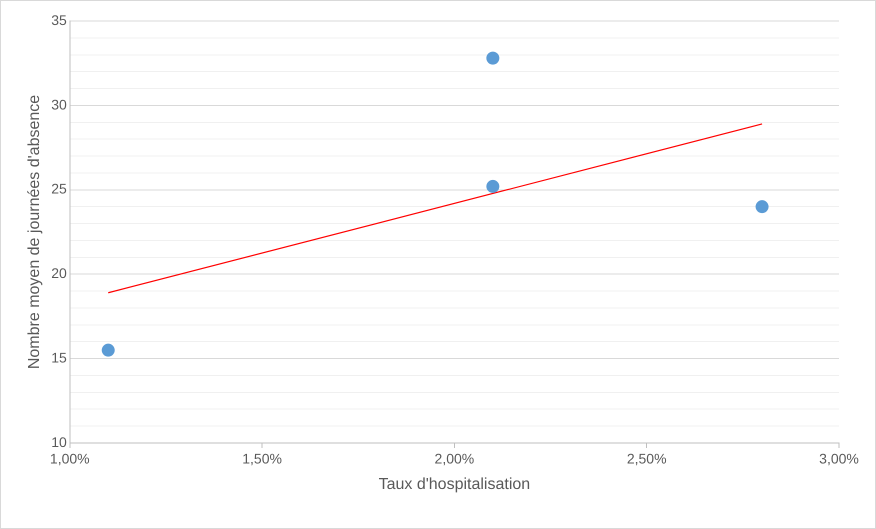 Image resolution: width=876 pixels, height=529 pixels. Describe the element at coordinates (59, 442) in the screenshot. I see `y-tick-label: 10` at that location.